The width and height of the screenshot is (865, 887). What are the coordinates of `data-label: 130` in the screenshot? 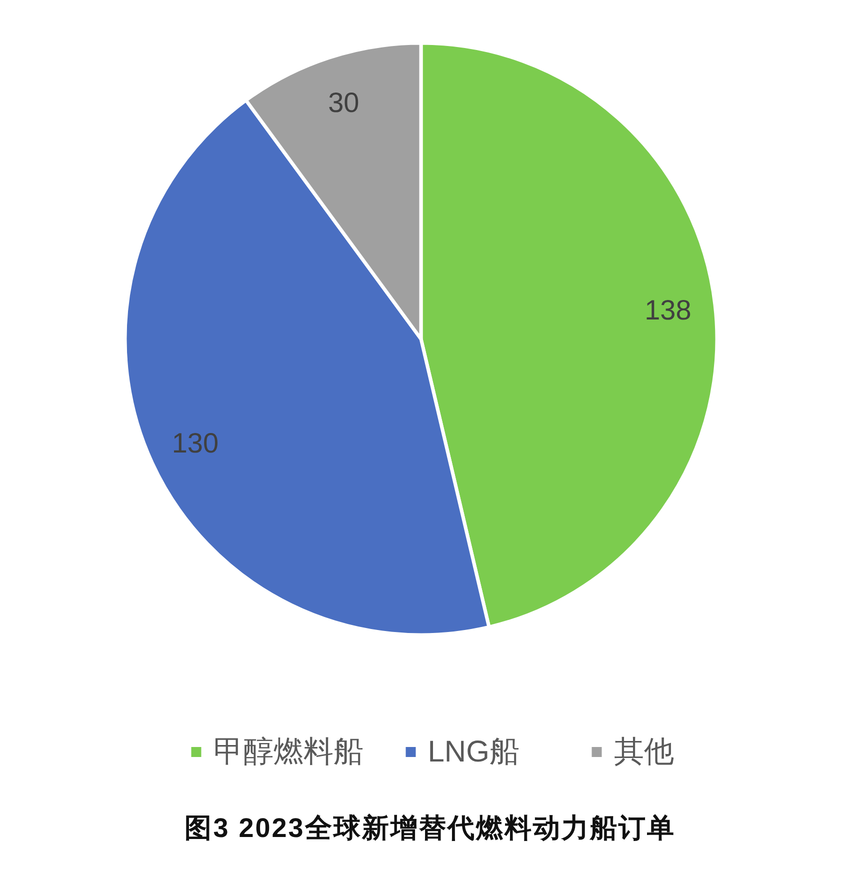 It's located at (195, 443).